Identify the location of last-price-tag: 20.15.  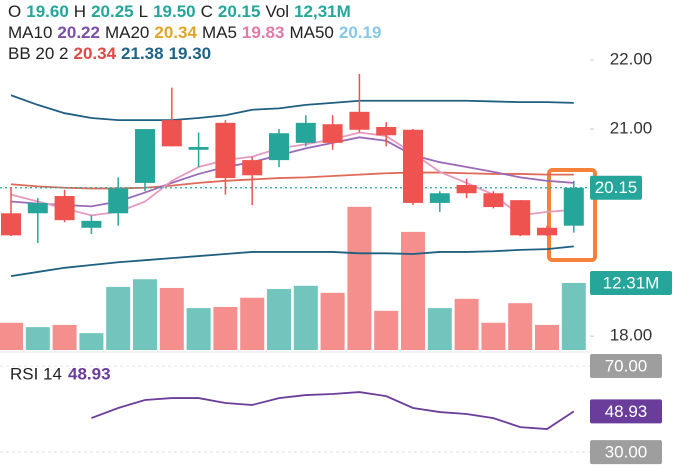
(616, 187).